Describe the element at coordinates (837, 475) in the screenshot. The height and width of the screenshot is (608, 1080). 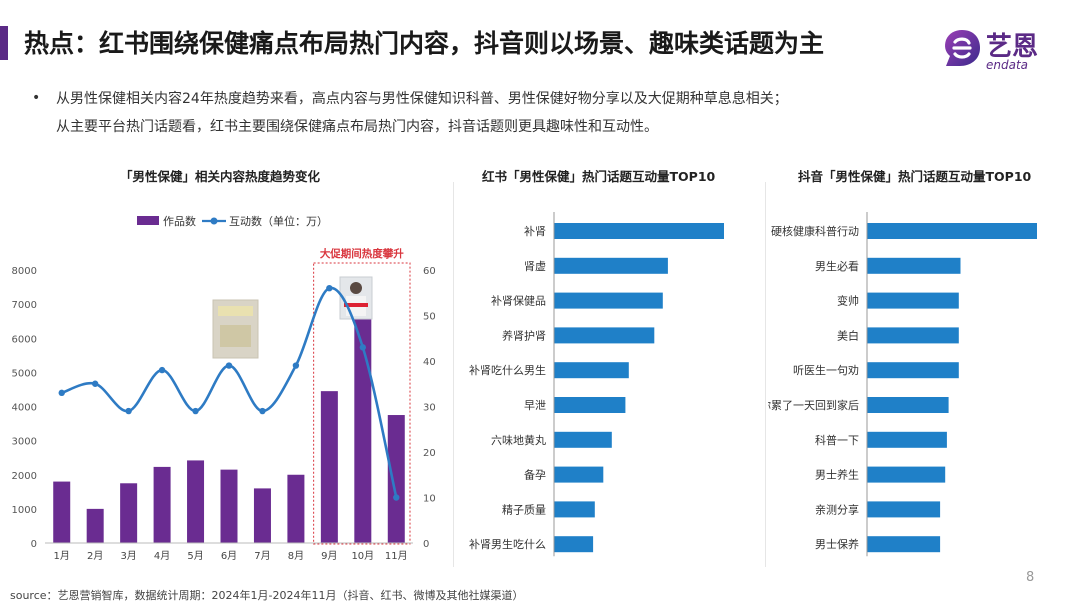
I see `douyin-topic-label: 男士养生` at that location.